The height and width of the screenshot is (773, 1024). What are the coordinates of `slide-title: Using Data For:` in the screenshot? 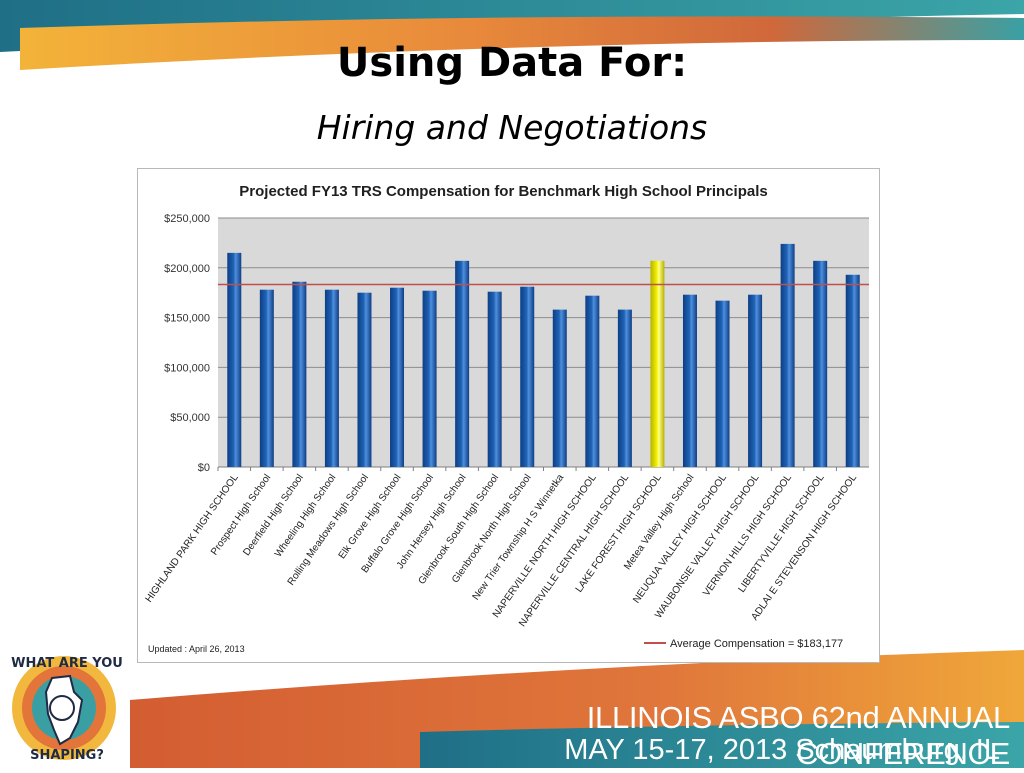 It's located at (512, 63).